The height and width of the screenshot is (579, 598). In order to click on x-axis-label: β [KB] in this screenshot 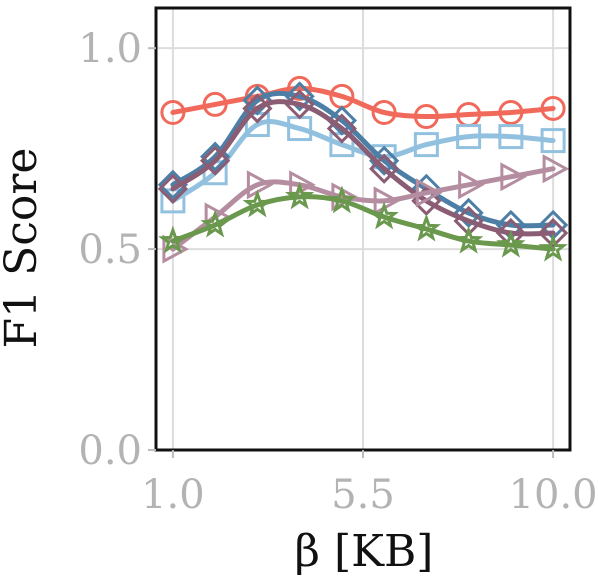, I will do `click(364, 551)`.